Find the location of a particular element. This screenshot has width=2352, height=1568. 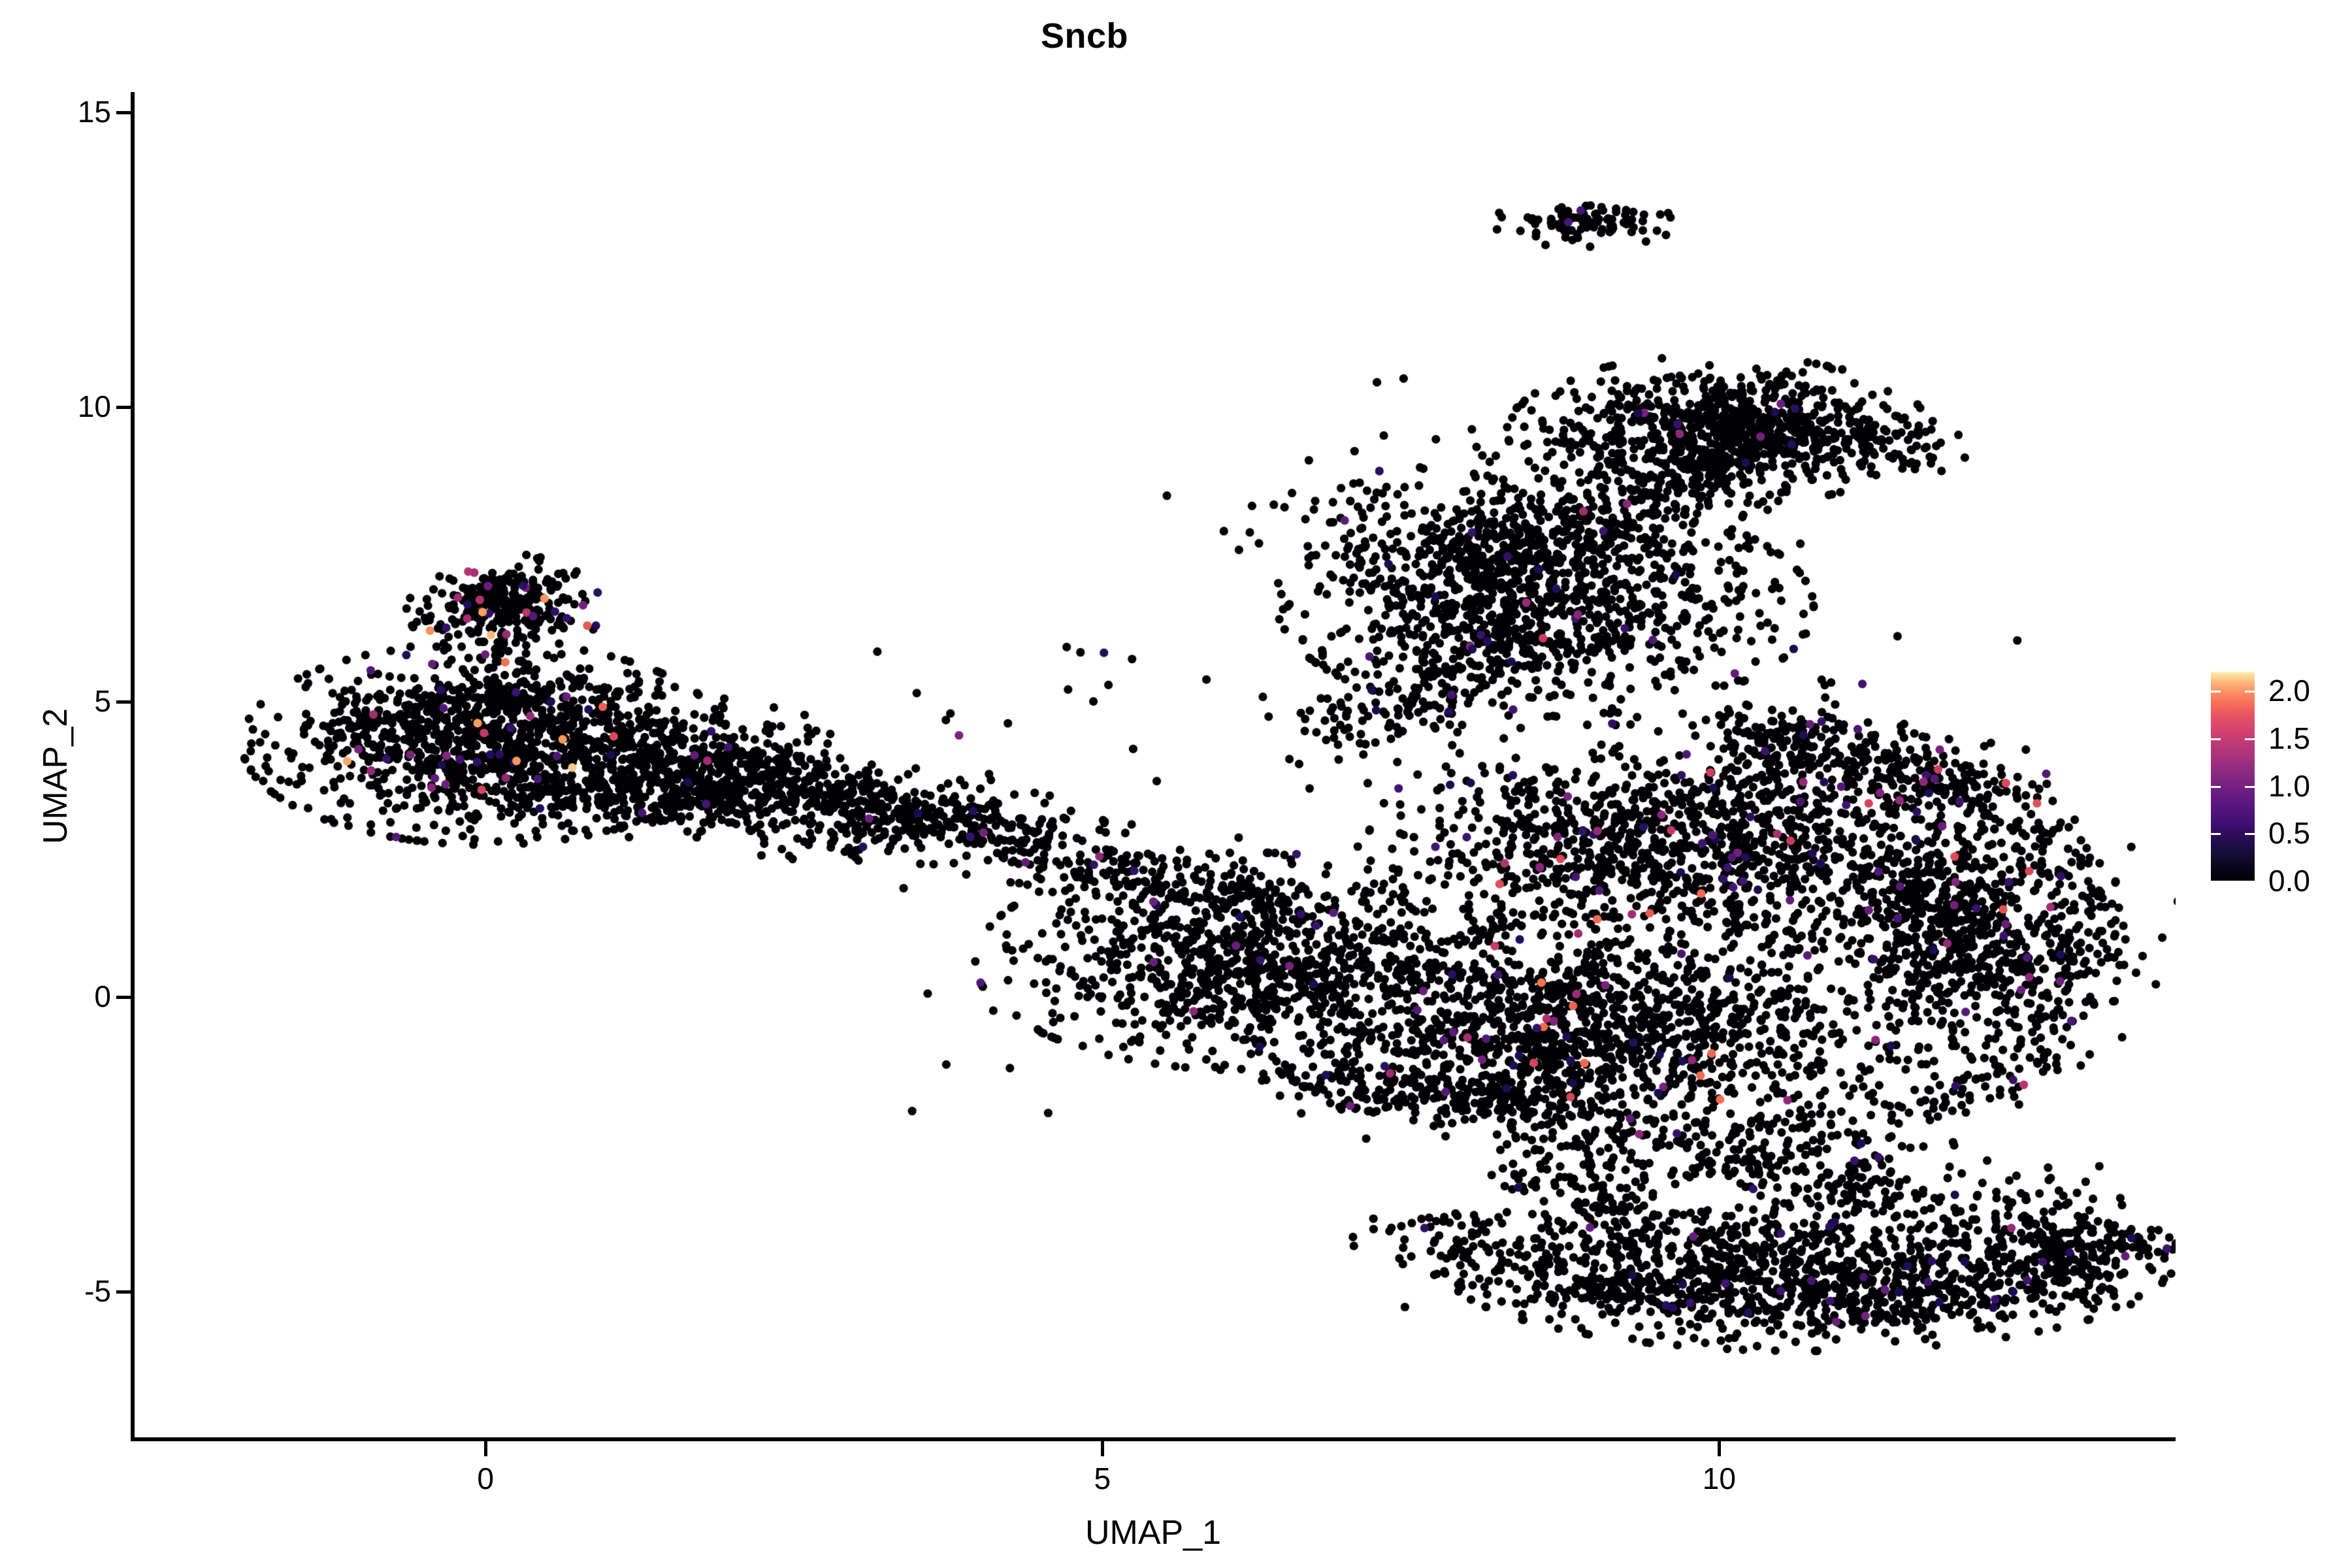

colorbar-tick-label: 1.0 is located at coordinates (2289, 785).